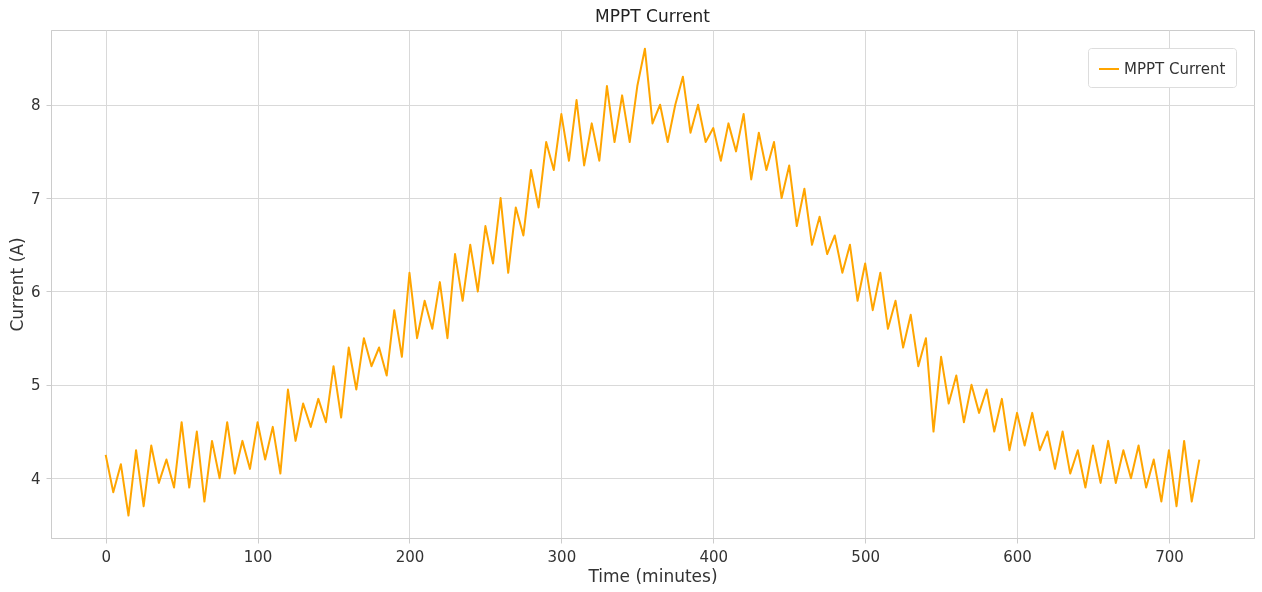 The image size is (1262, 592). Describe the element at coordinates (1169, 556) in the screenshot. I see `x-tick-label: 700` at that location.